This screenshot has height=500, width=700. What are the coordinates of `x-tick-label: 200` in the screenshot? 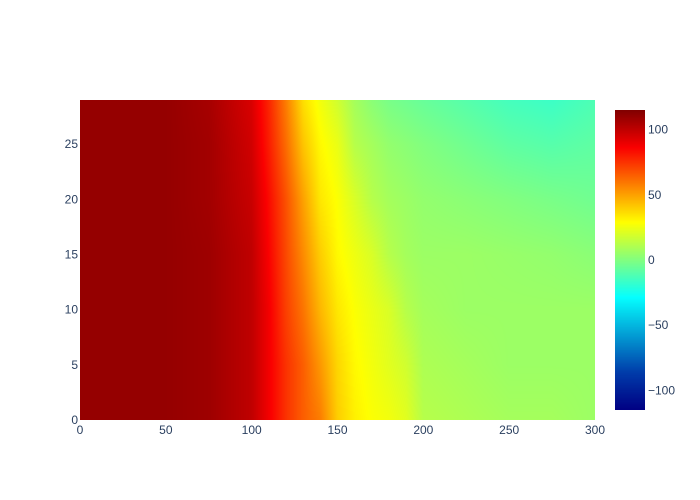 It's located at (423, 430).